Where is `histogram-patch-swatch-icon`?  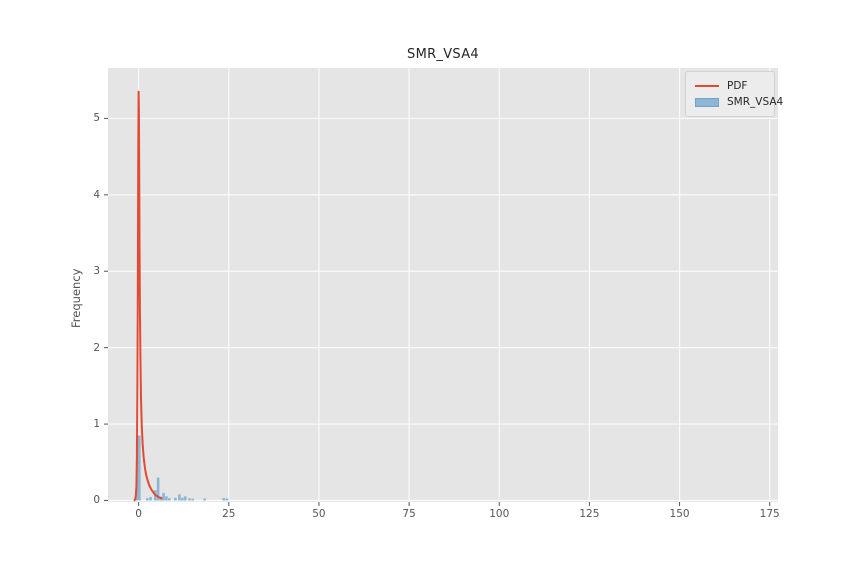
histogram-patch-swatch-icon is located at coordinates (707, 102).